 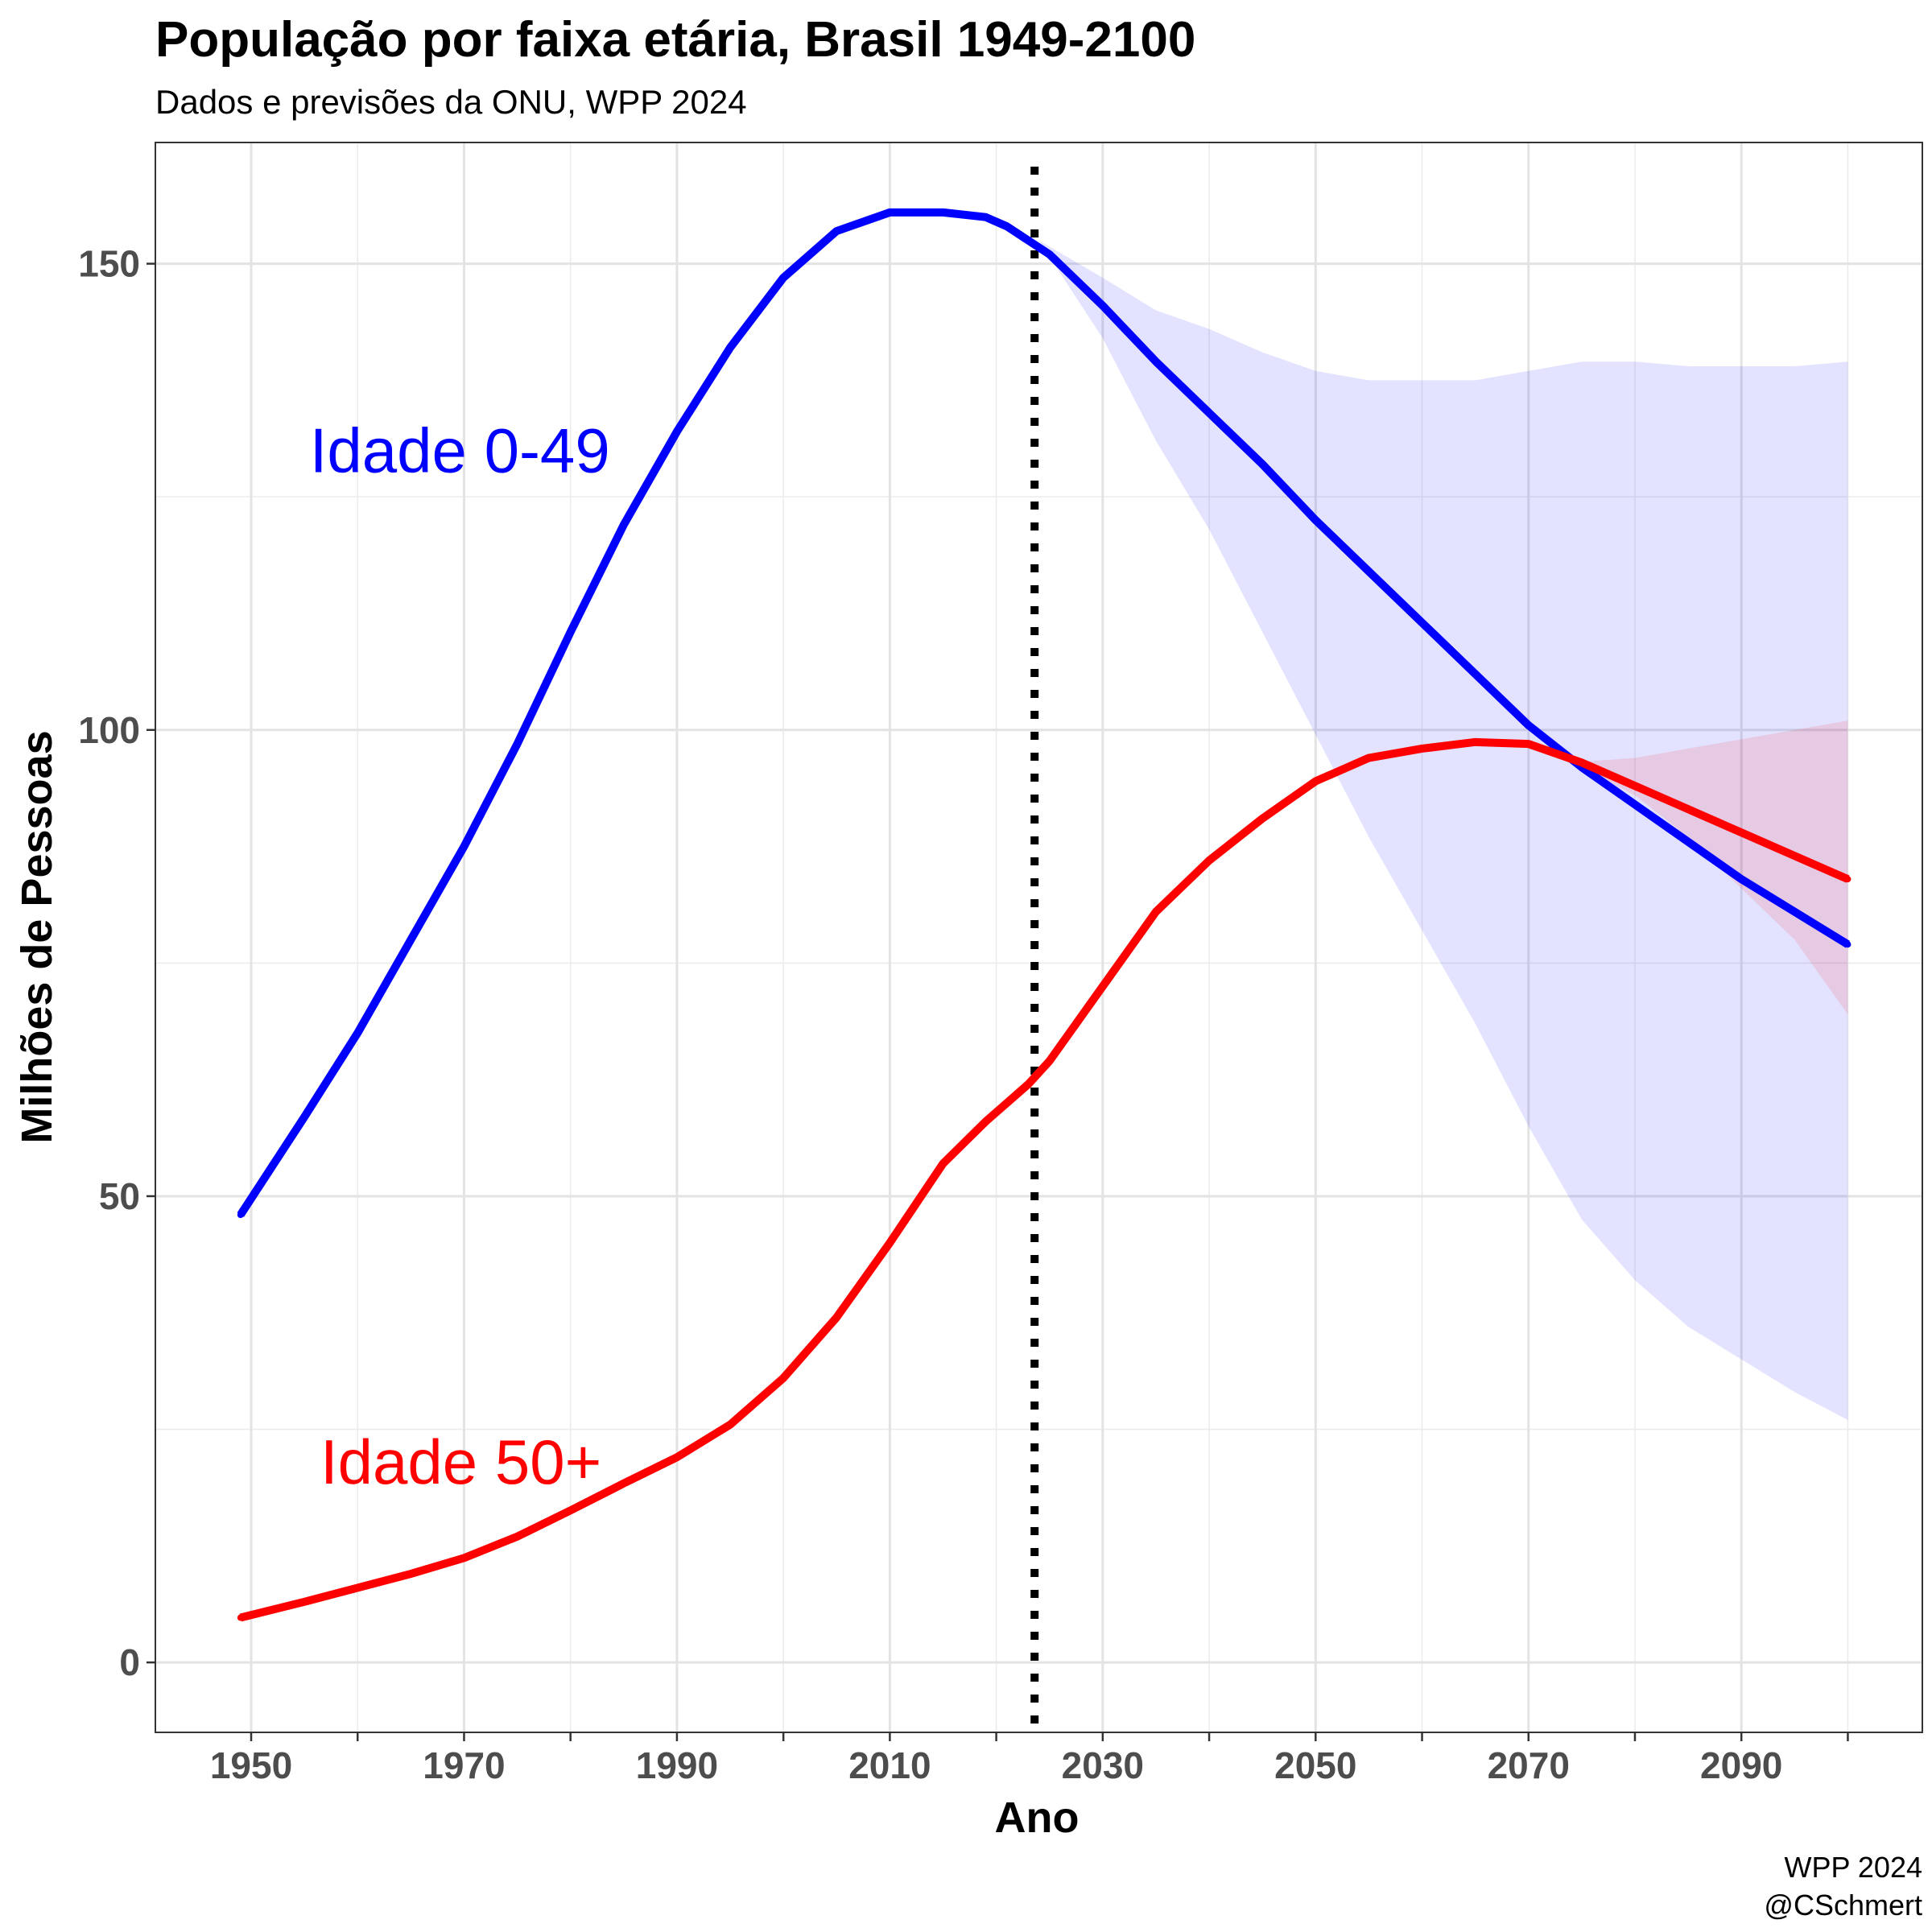 What do you see at coordinates (460, 1461) in the screenshot?
I see `series-label: Idade 50+` at bounding box center [460, 1461].